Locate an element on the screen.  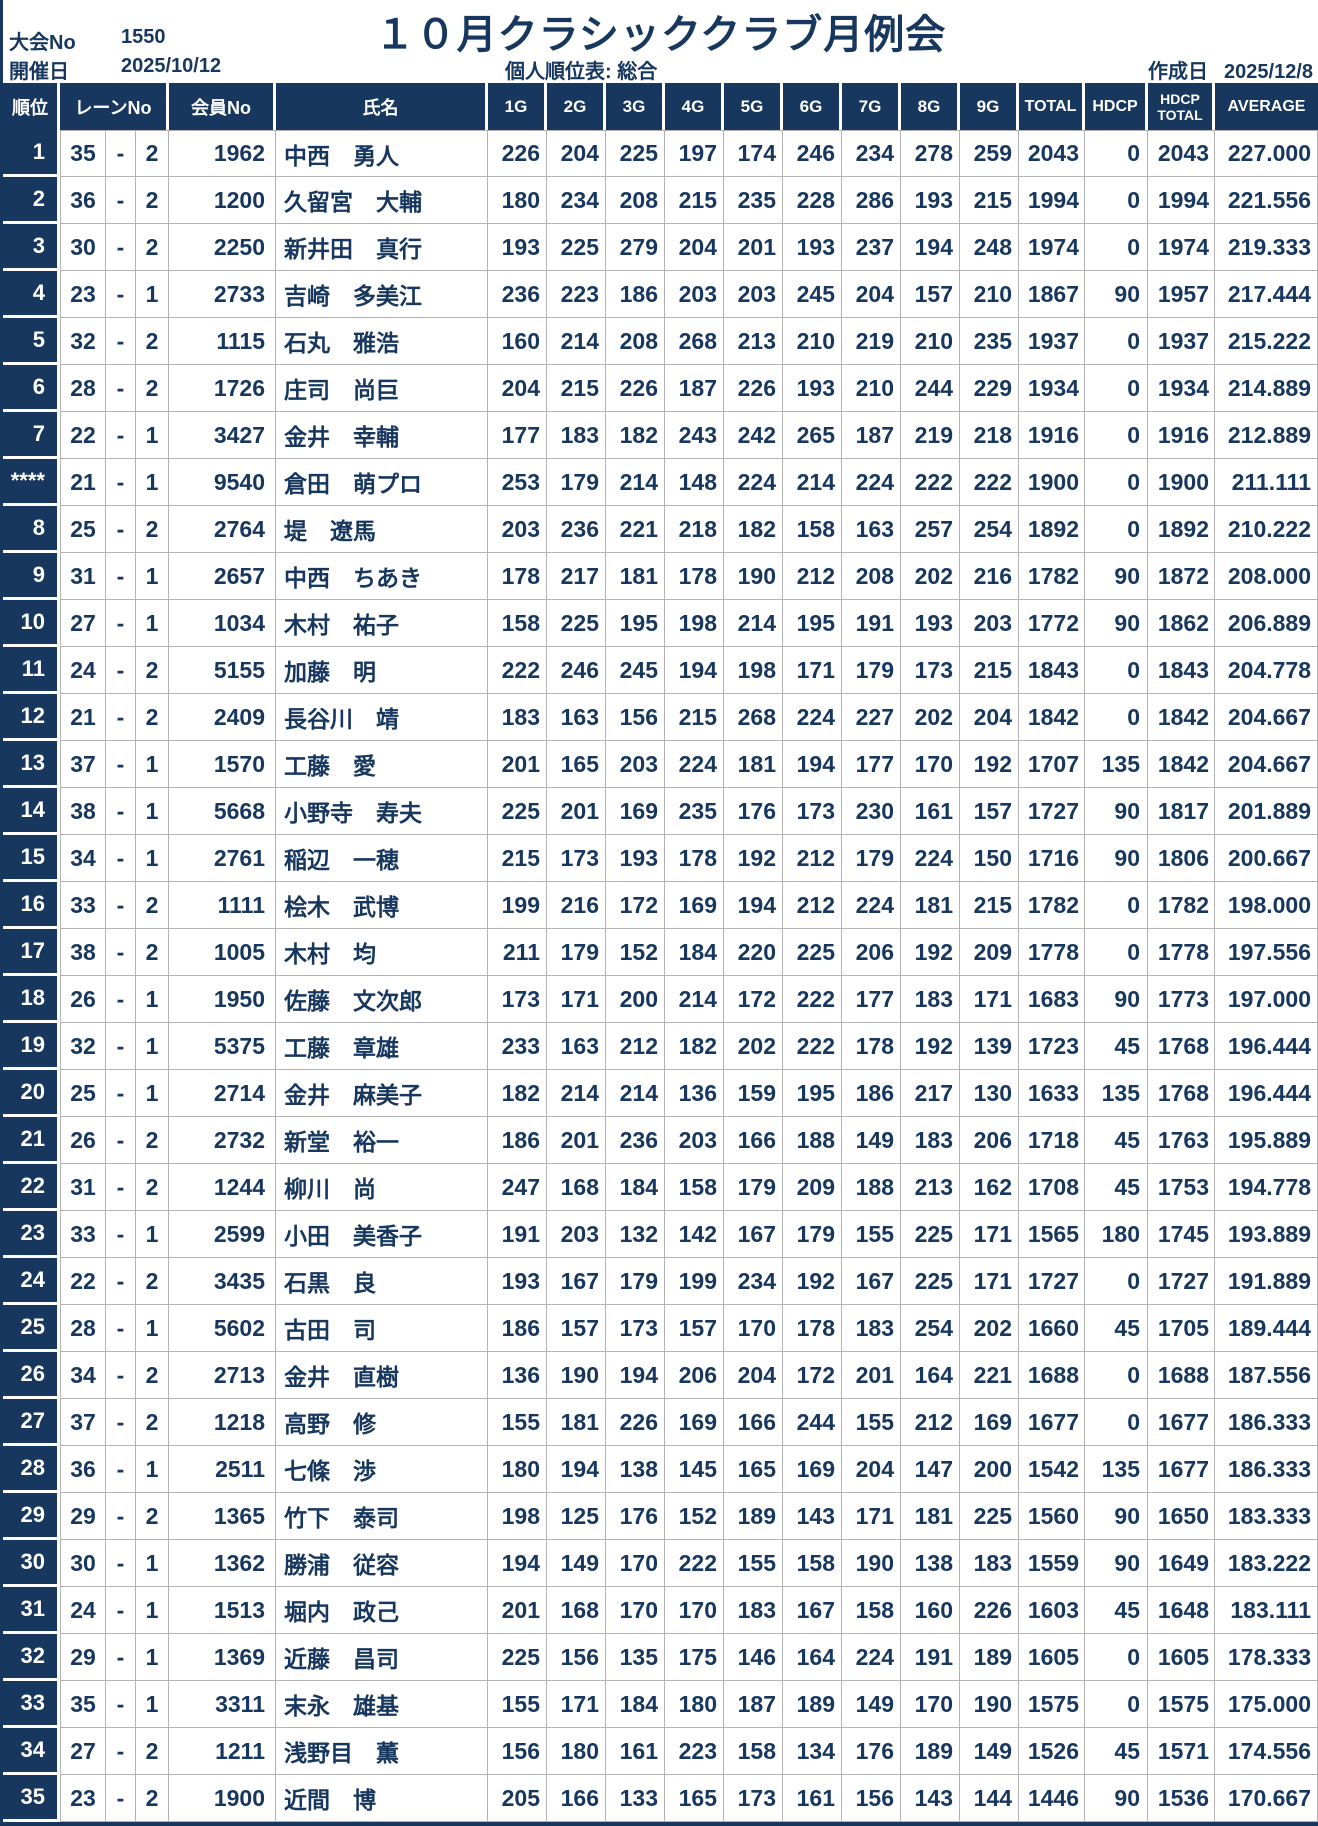
game-2-cell: 217 is located at coordinates (576, 576).